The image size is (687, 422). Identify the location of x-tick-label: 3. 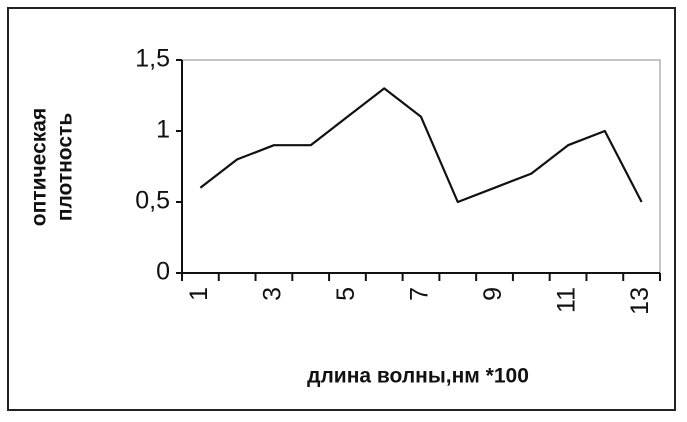
(273, 294).